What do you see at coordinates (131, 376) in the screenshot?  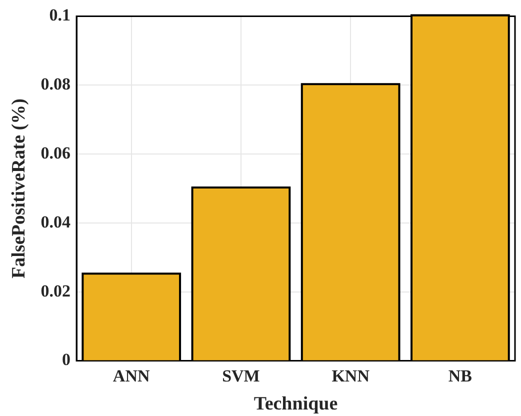 I see `x-tick-label: ANN` at bounding box center [131, 376].